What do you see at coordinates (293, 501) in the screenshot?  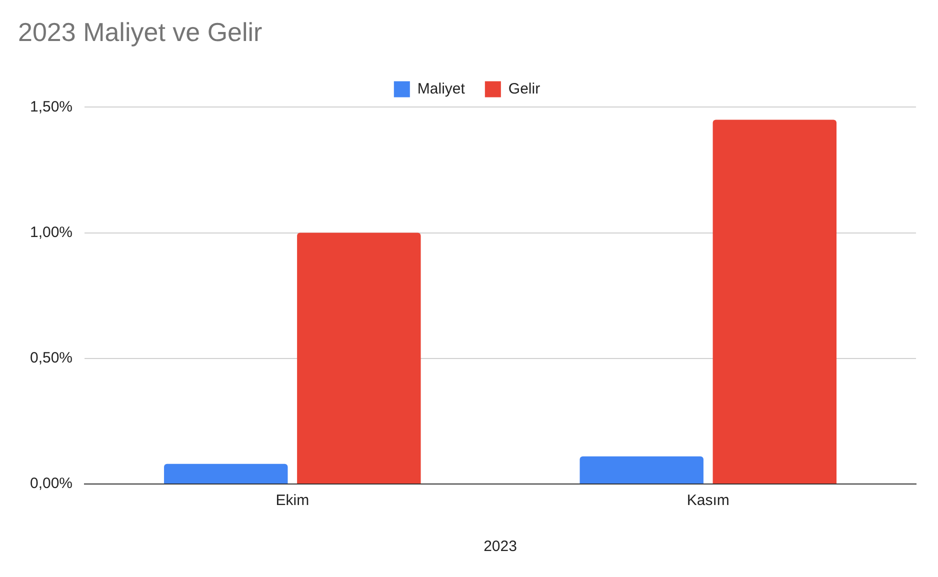 I see `x-tick-label: Ekim` at bounding box center [293, 501].